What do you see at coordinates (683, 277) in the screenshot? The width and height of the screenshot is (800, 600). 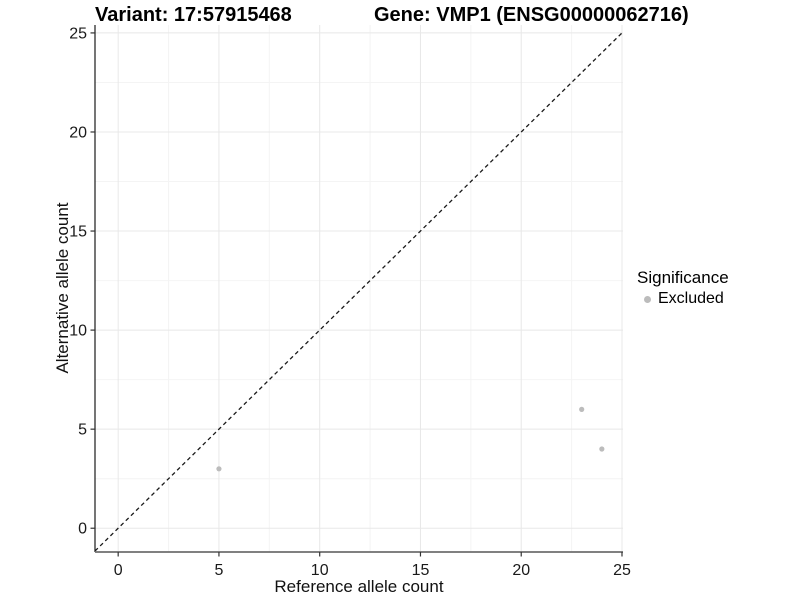 I see `legend-title: Significance` at bounding box center [683, 277].